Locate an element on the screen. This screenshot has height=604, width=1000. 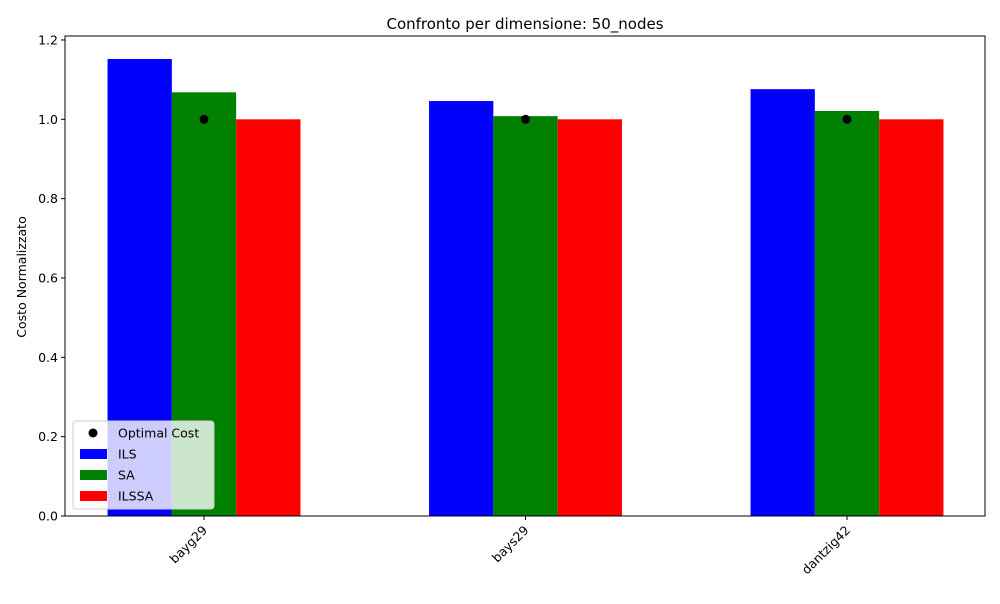
legend-marker-optimal-cost is located at coordinates (93, 433).